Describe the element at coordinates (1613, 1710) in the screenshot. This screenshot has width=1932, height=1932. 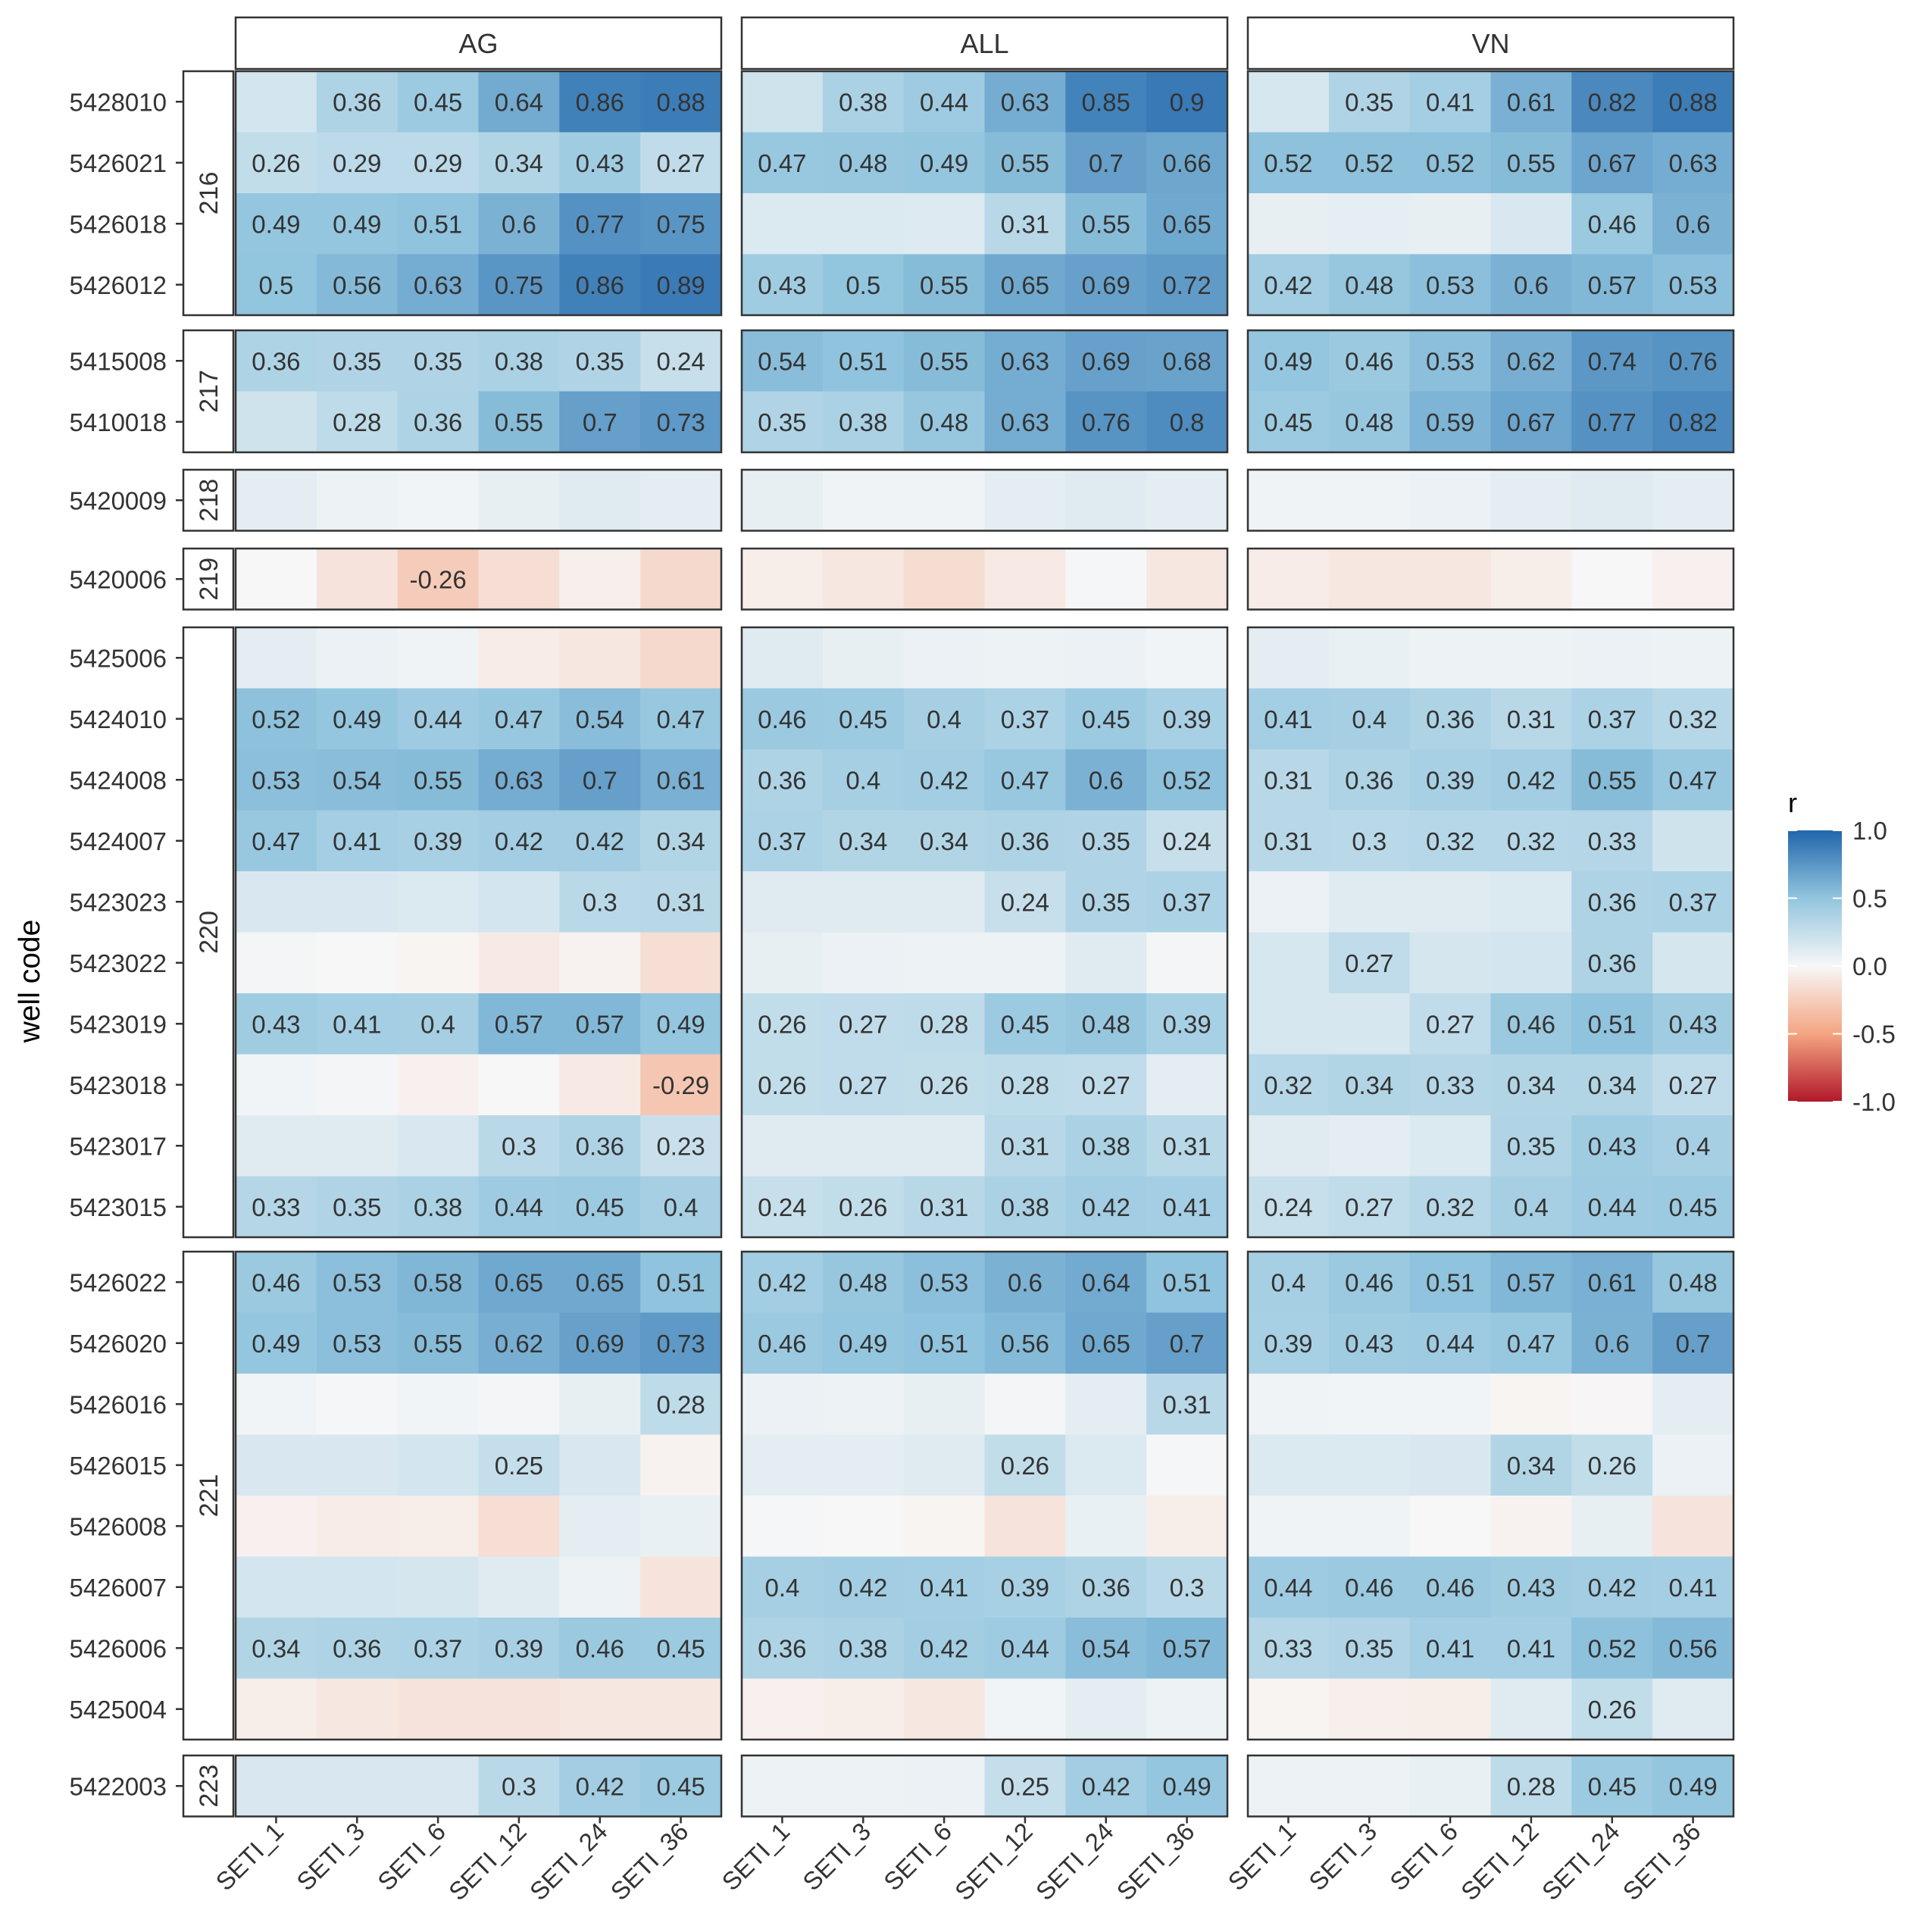
I see `cell-value-label: 0.26` at that location.